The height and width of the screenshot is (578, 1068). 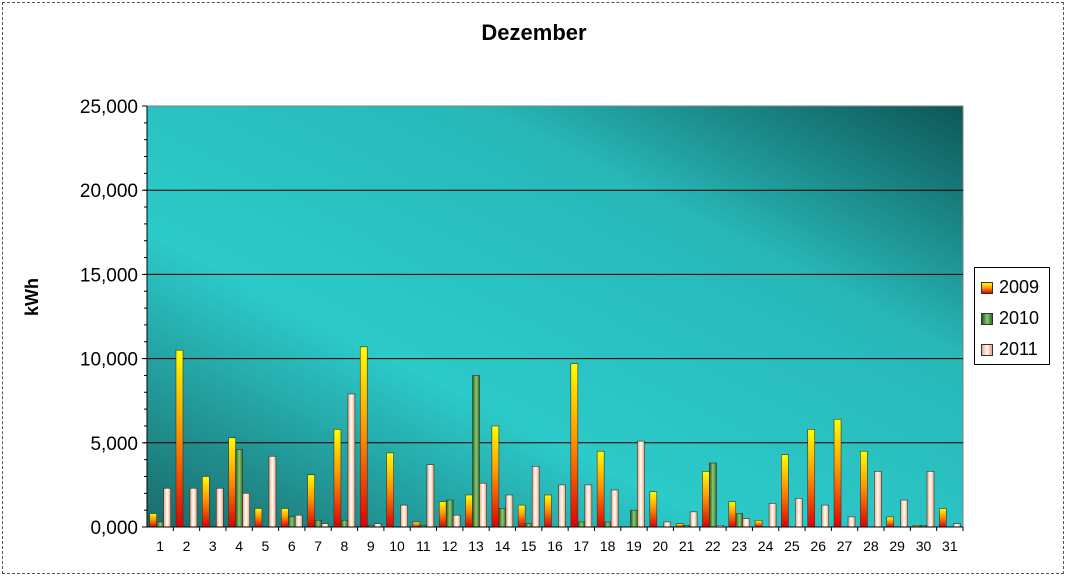 What do you see at coordinates (534, 32) in the screenshot?
I see `chart-title: Dezember` at bounding box center [534, 32].